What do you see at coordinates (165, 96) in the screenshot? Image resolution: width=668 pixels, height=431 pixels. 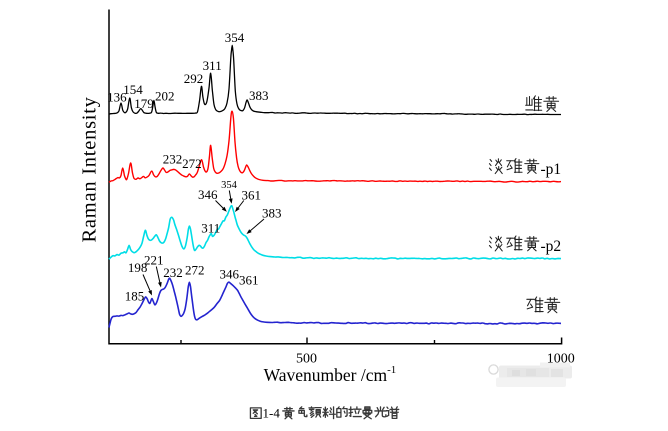 I see `svg-text: 202` at bounding box center [165, 96].